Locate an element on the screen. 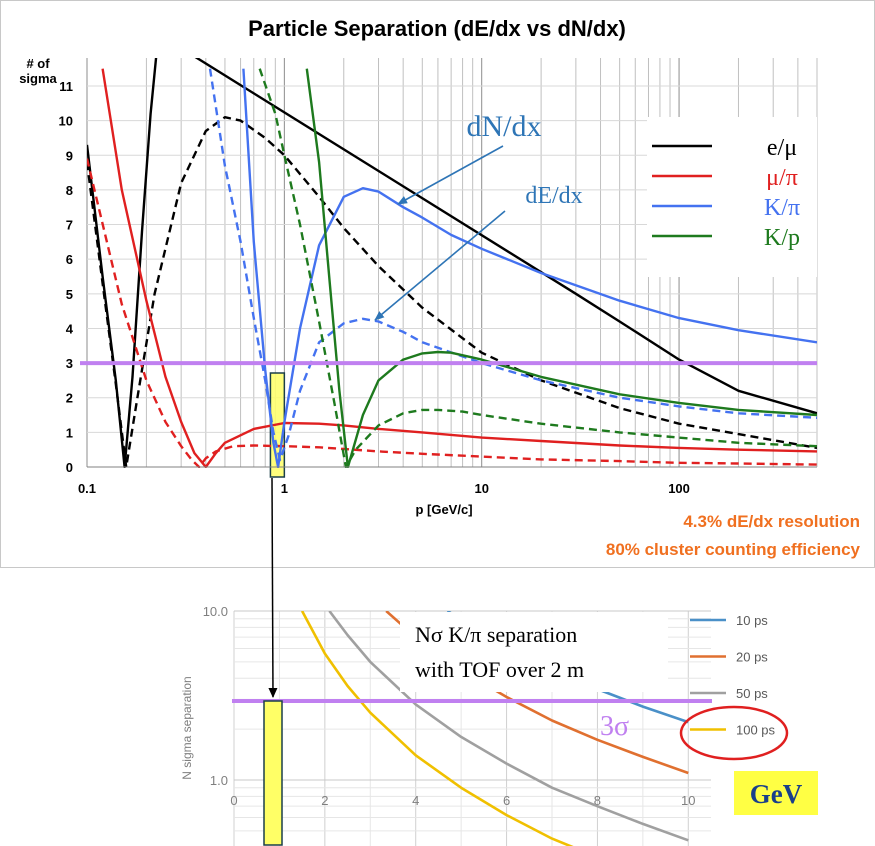  efficiency-note: 80% cluster counting efficiency is located at coordinates (733, 549).